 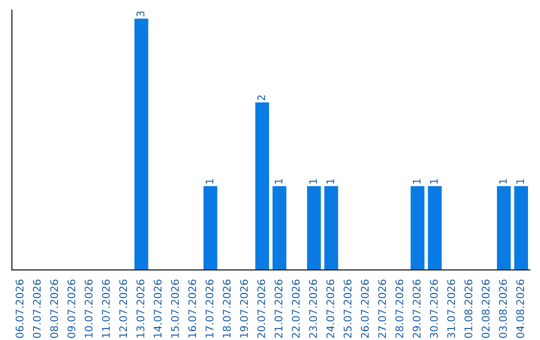 I want to click on x-tick-label: 06.07.2026, so click(x=20, y=309).